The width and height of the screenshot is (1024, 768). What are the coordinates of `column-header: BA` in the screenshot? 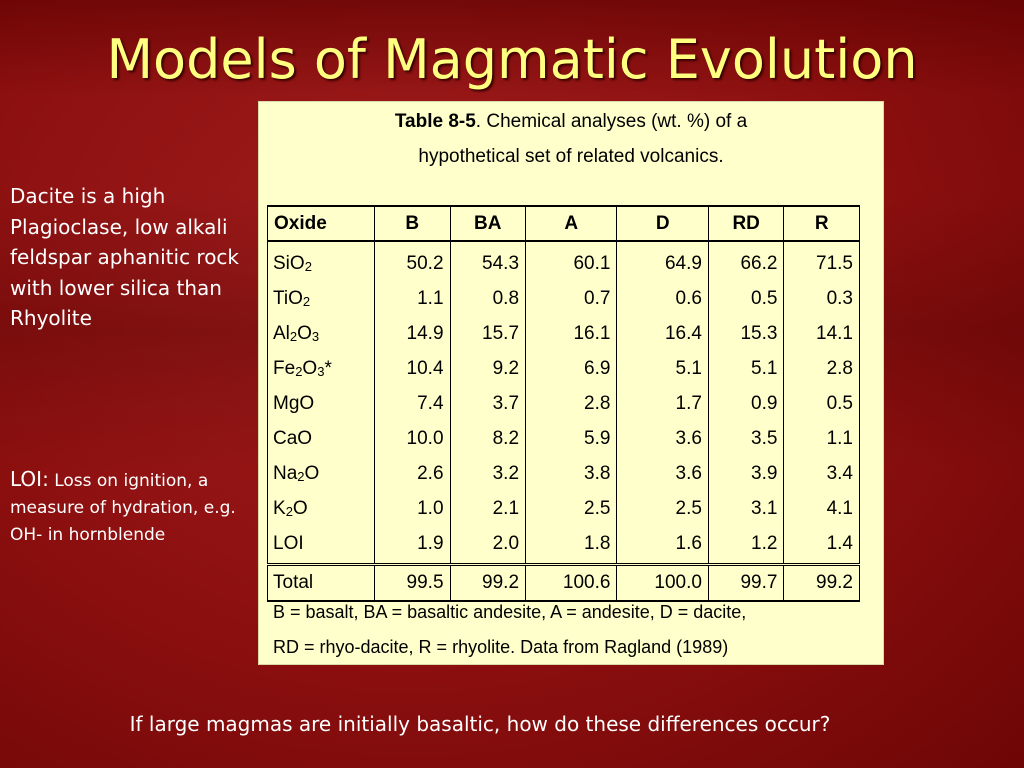 It's located at (488, 223).